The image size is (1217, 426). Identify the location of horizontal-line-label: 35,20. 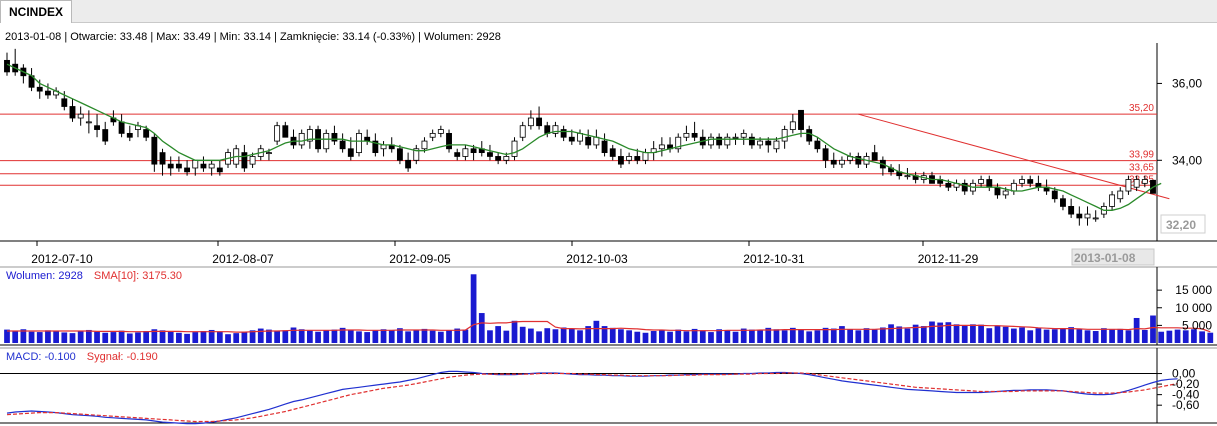
(1141, 108).